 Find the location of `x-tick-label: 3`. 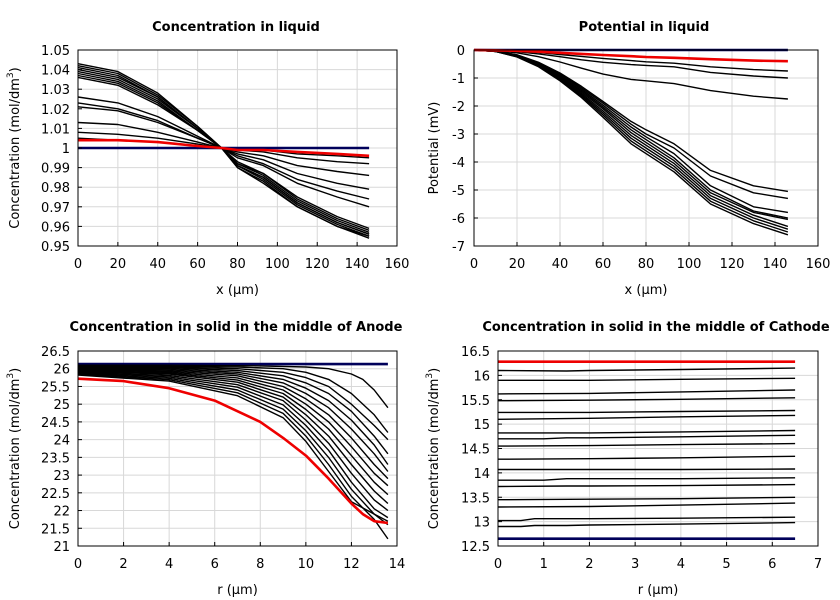

x-tick-label: 3 is located at coordinates (635, 564).